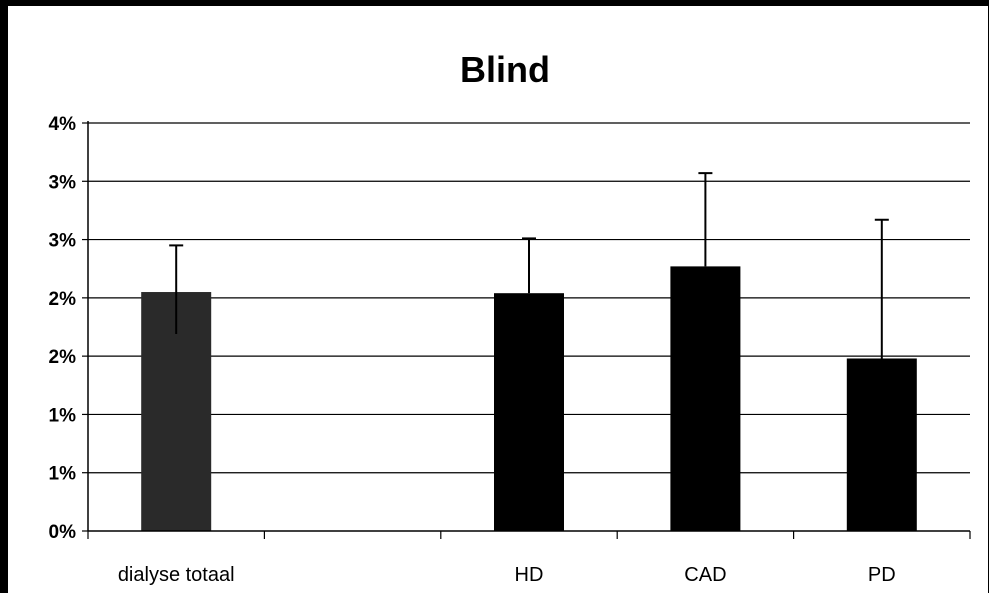  Describe the element at coordinates (63, 328) in the screenshot. I see `y-axis-tick-labels: 0% 1% 1% 2% 2% 3% 3% 4%` at that location.